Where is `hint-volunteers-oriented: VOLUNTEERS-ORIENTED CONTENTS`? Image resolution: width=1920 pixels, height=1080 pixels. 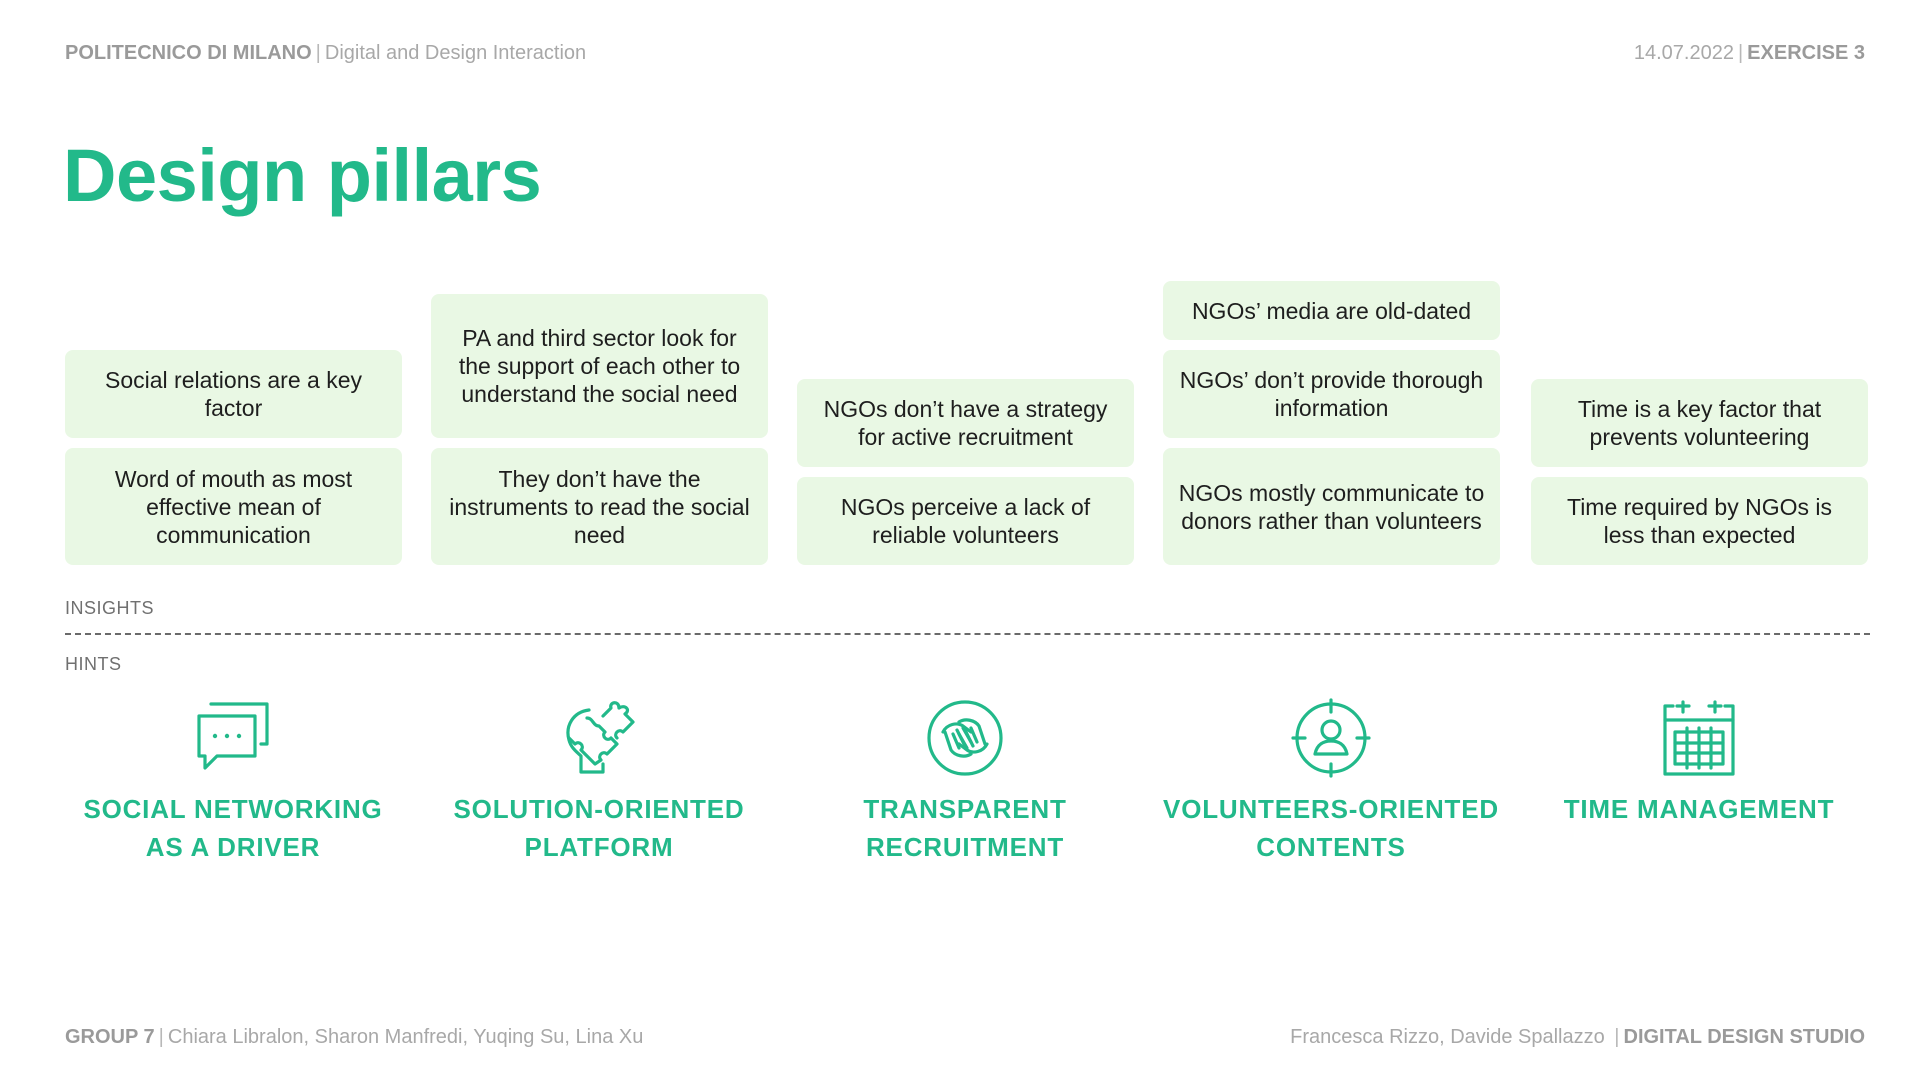
hint-volunteers-oriented: VOLUNTEERS-ORIENTED CONTENTS is located at coordinates (1331, 782).